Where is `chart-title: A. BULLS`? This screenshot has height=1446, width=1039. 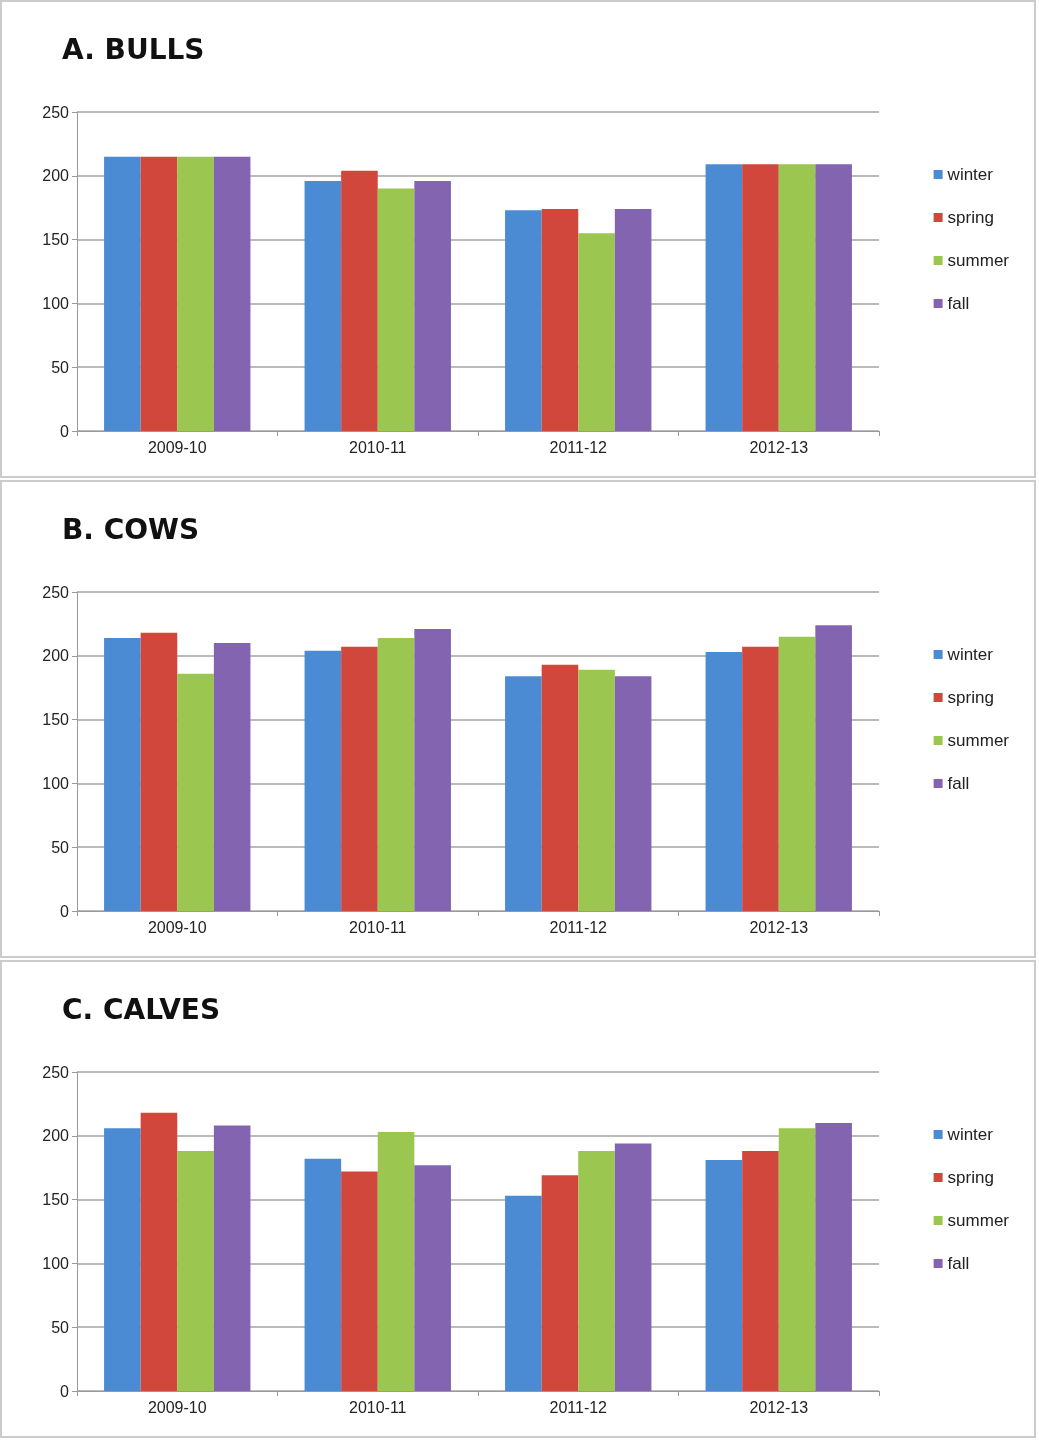 chart-title: A. BULLS is located at coordinates (133, 49).